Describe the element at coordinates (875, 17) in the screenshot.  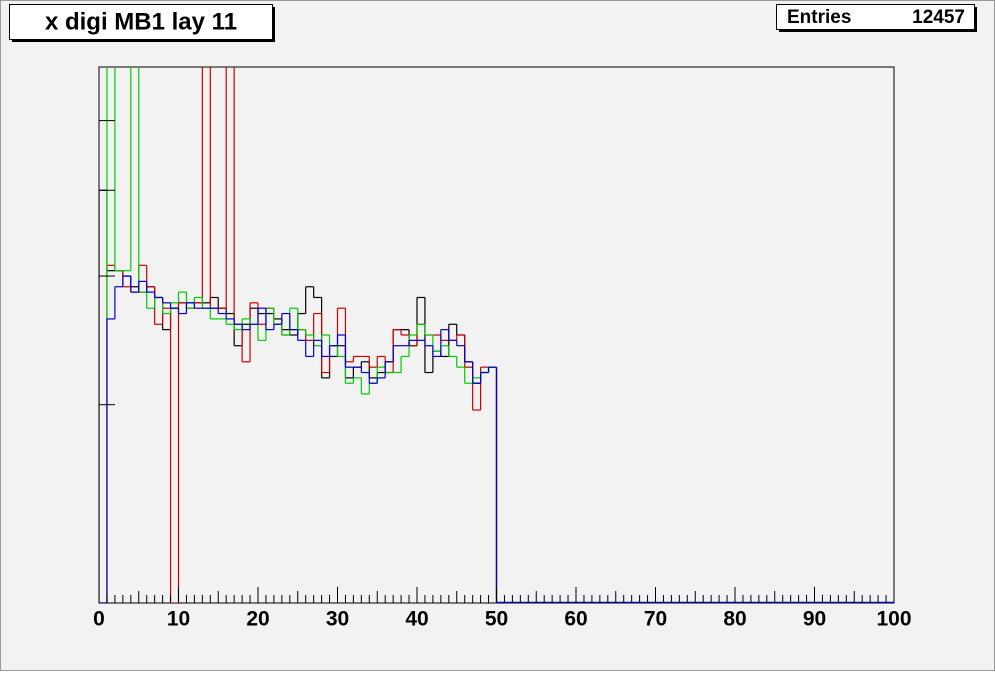
I see `stats-box` at that location.